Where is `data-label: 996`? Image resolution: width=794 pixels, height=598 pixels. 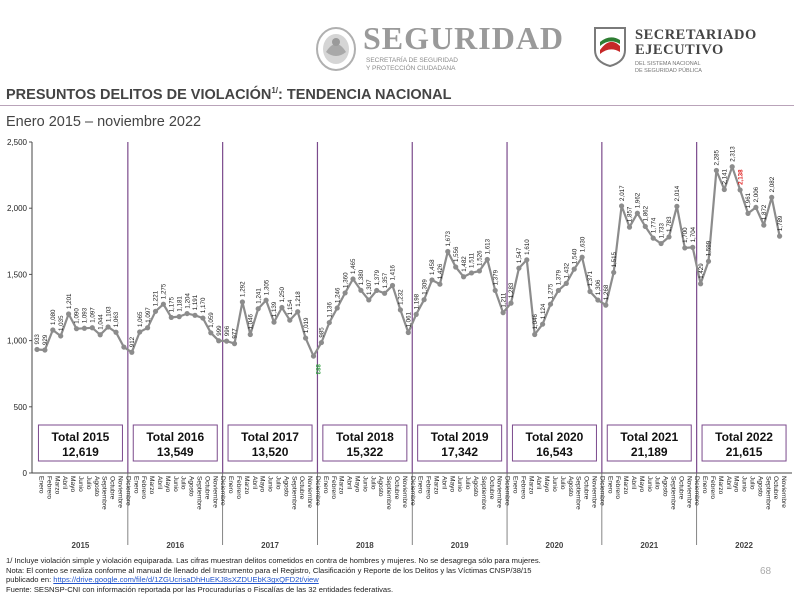 data-label: 996 is located at coordinates (227, 330).